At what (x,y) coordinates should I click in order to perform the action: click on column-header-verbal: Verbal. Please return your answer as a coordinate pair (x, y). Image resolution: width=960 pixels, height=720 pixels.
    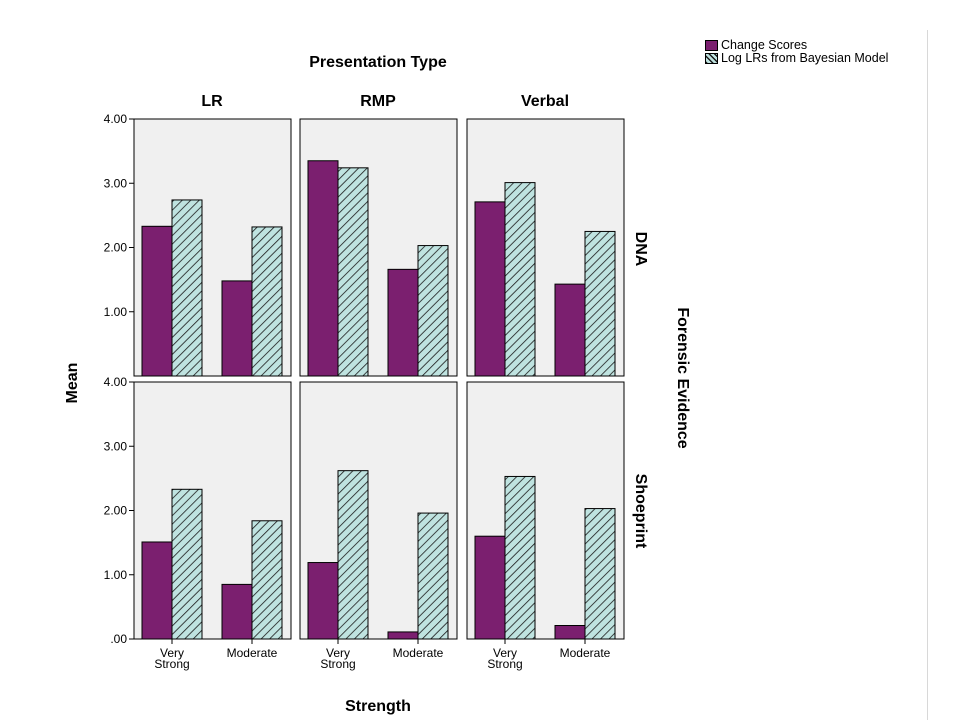
    Looking at the image, I should click on (545, 101).